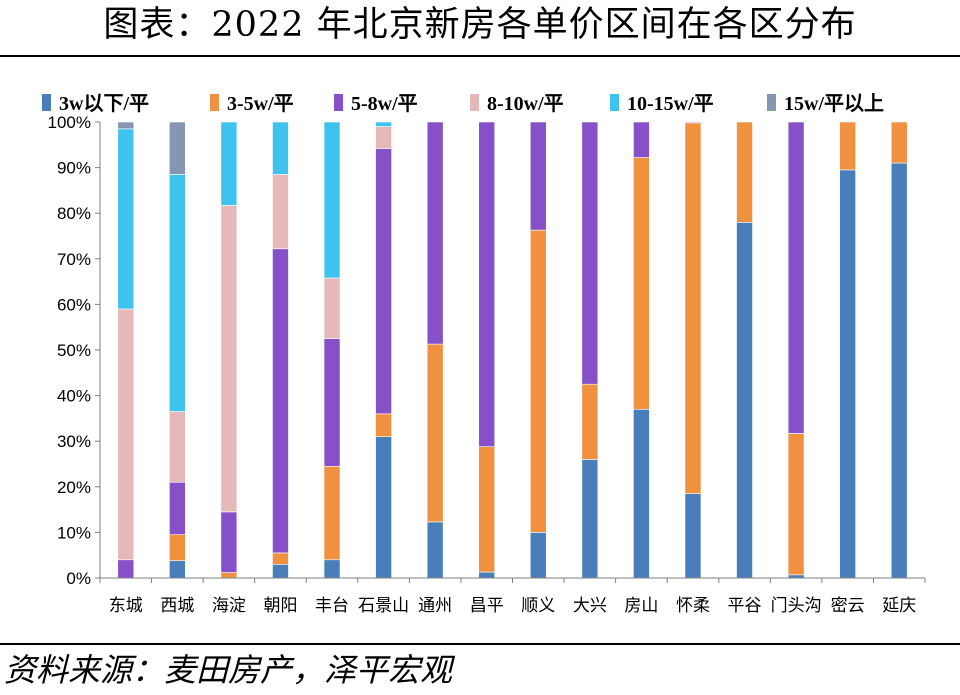  I want to click on bar-segment: 西城 · 5-8w/平: 11.5%, so click(177, 508).